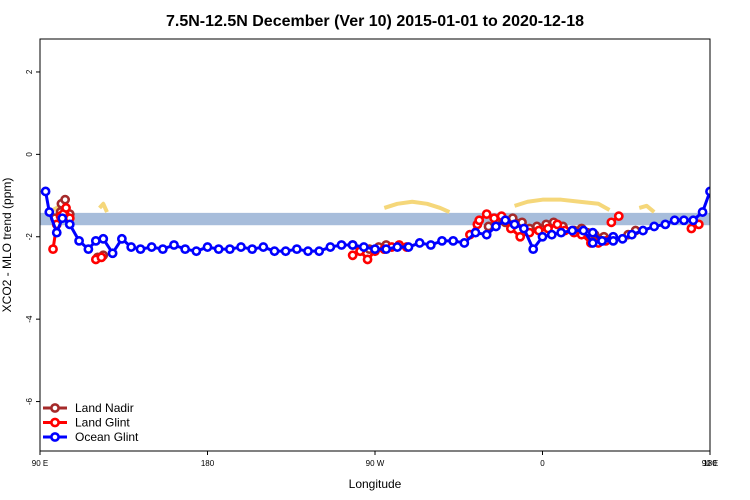 The height and width of the screenshot is (500, 750). I want to click on legend-item: Ocean Glint, so click(91, 437).